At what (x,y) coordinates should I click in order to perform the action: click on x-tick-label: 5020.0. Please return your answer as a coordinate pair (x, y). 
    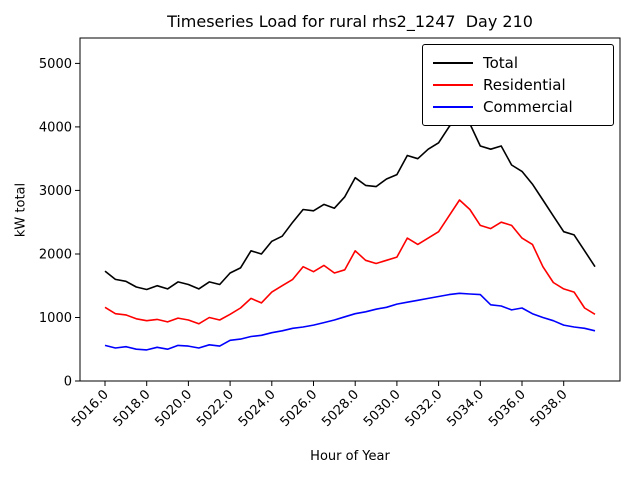
    Looking at the image, I should click on (173, 408).